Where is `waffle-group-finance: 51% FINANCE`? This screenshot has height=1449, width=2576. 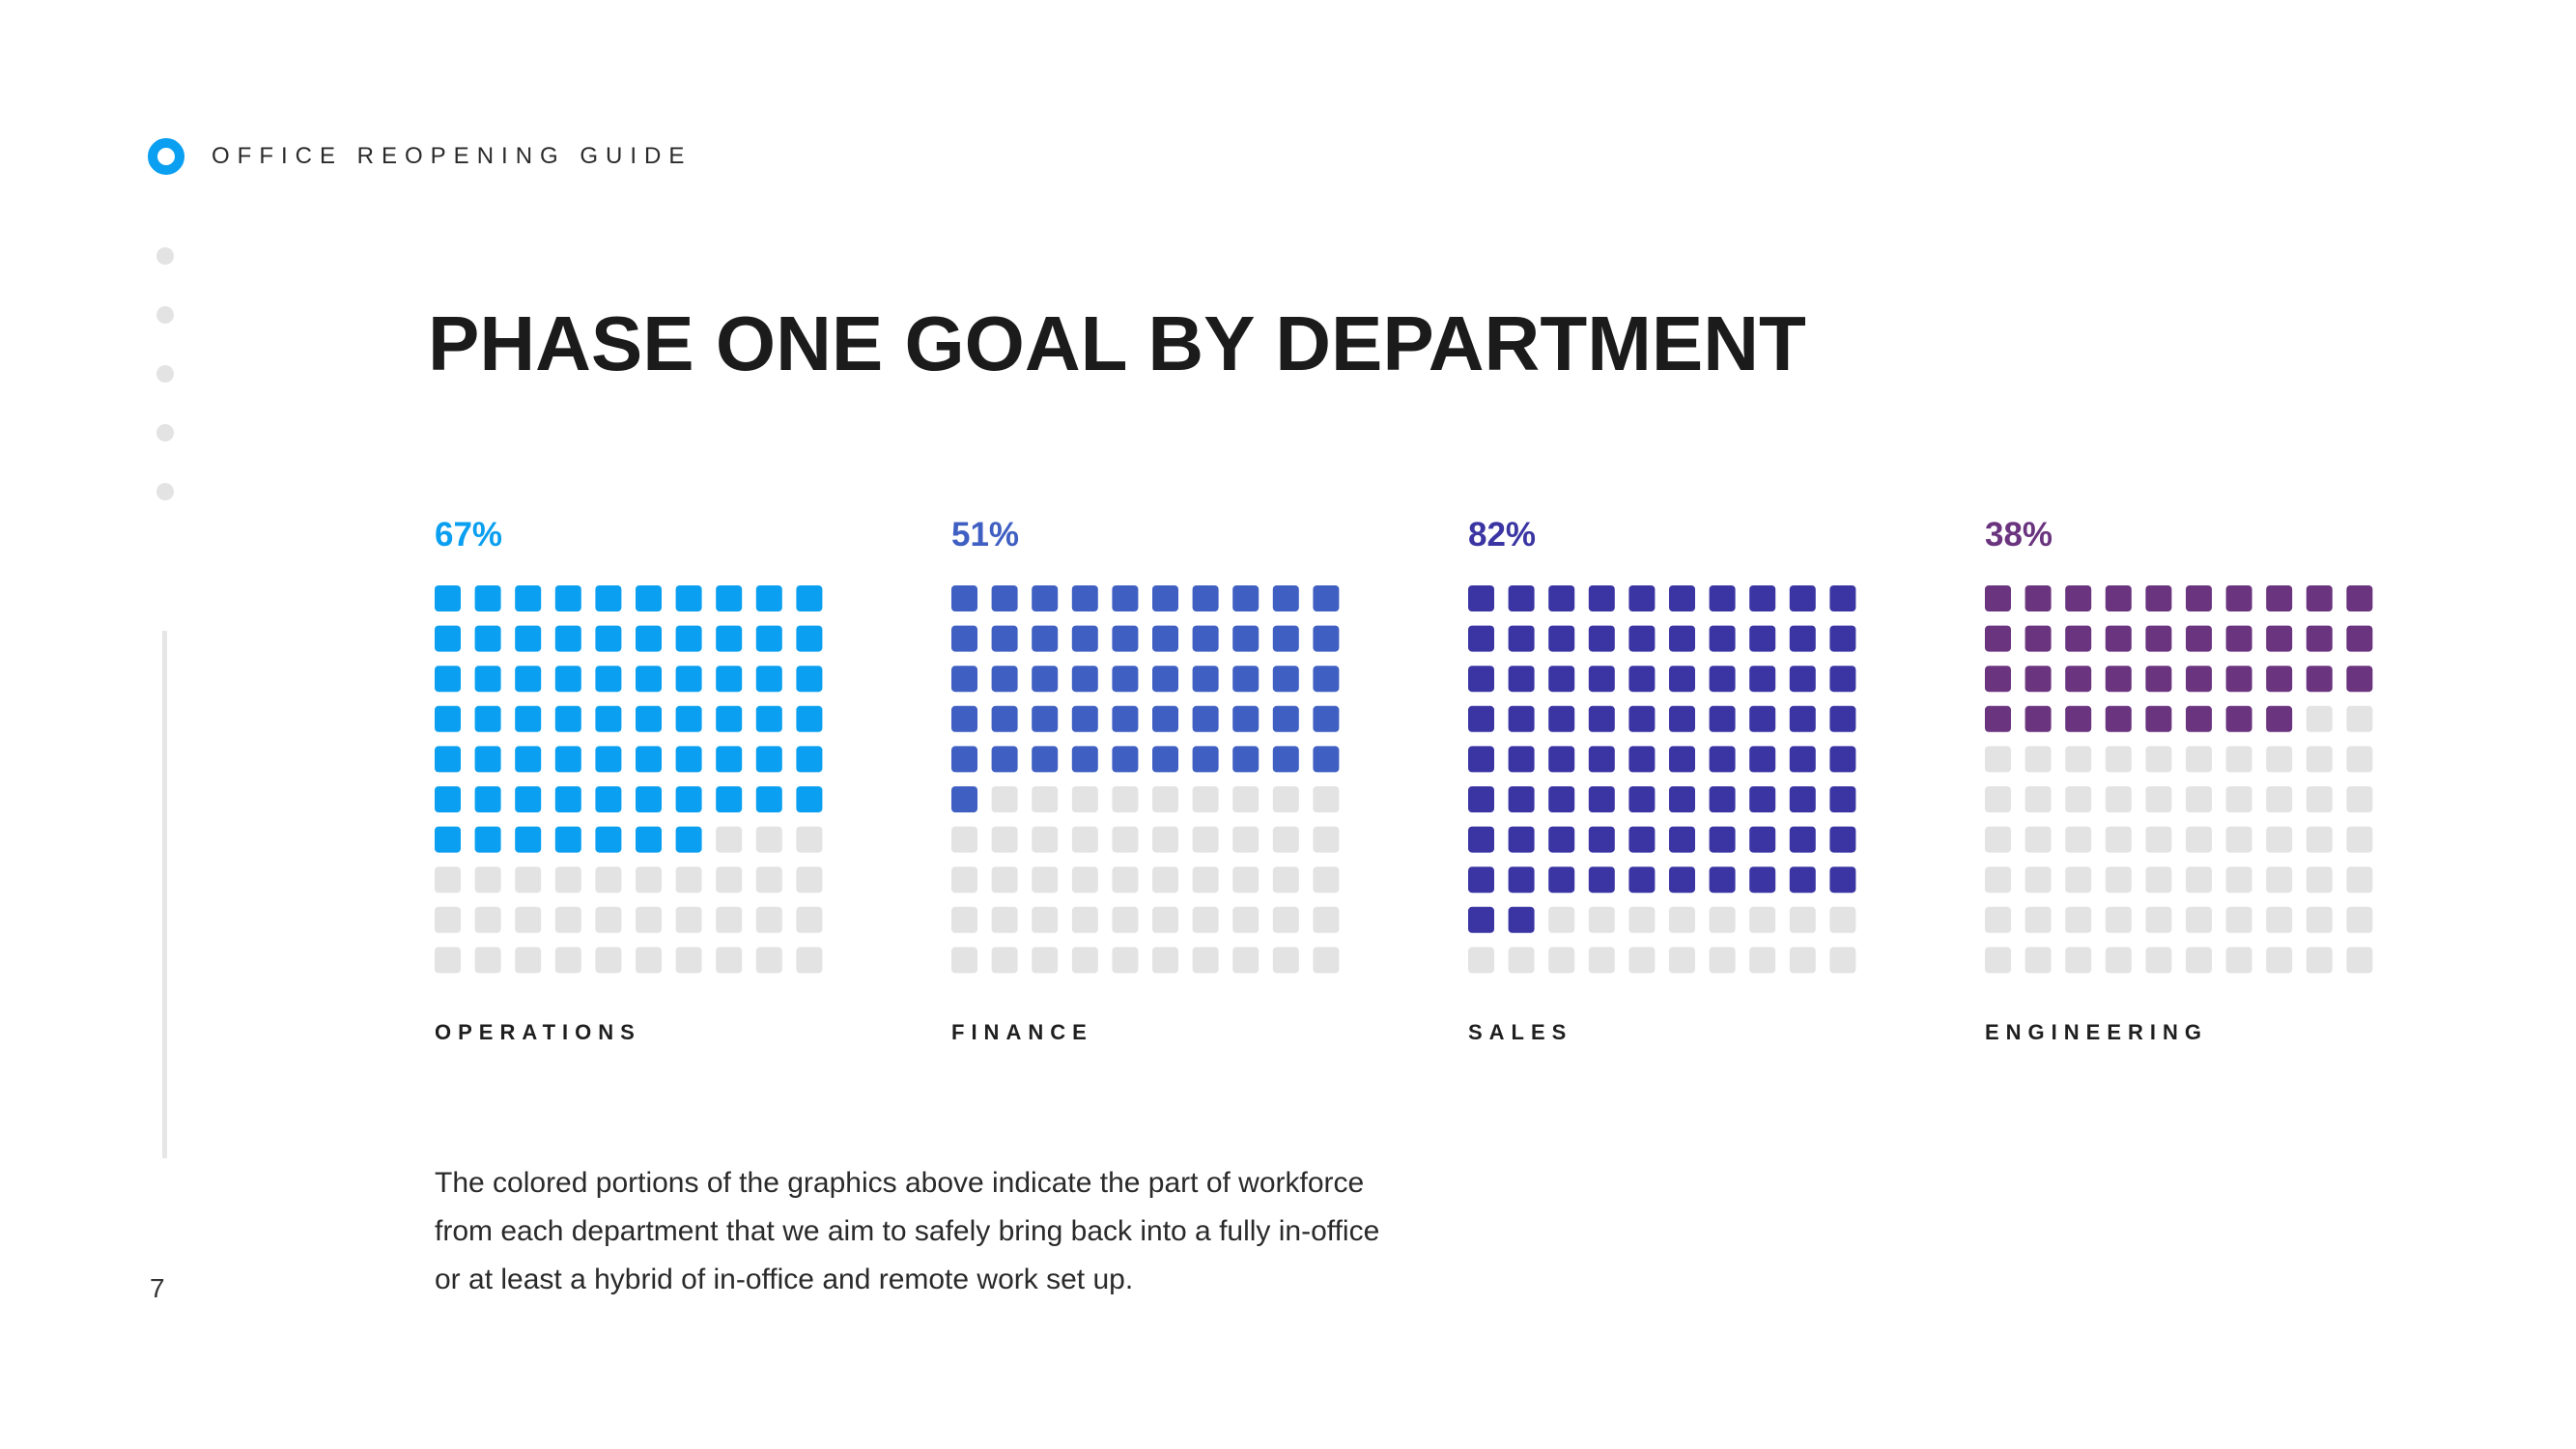
waffle-group-finance: 51% FINANCE is located at coordinates (1145, 780).